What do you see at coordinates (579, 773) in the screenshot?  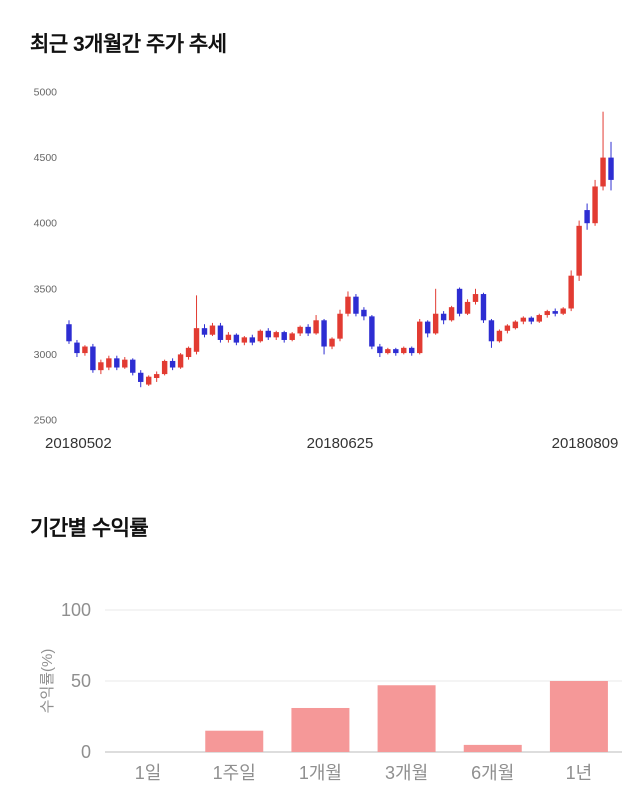 I see `svg-text: 1년` at bounding box center [579, 773].